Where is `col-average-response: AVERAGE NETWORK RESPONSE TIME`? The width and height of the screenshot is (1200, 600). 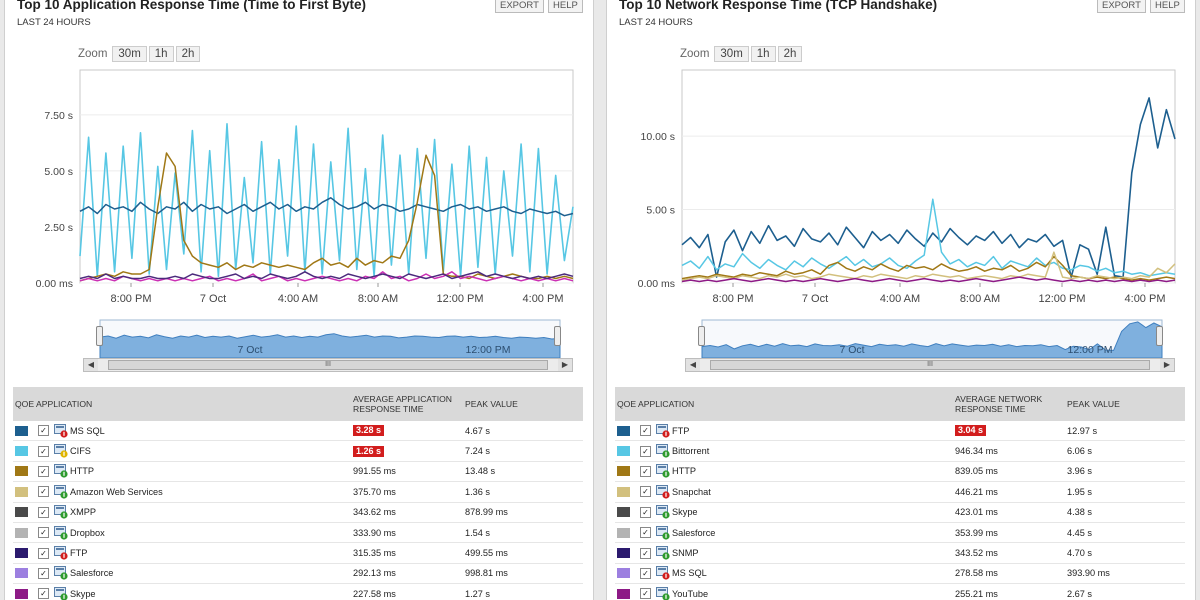 col-average-response: AVERAGE NETWORK RESPONSE TIME is located at coordinates (1011, 404).